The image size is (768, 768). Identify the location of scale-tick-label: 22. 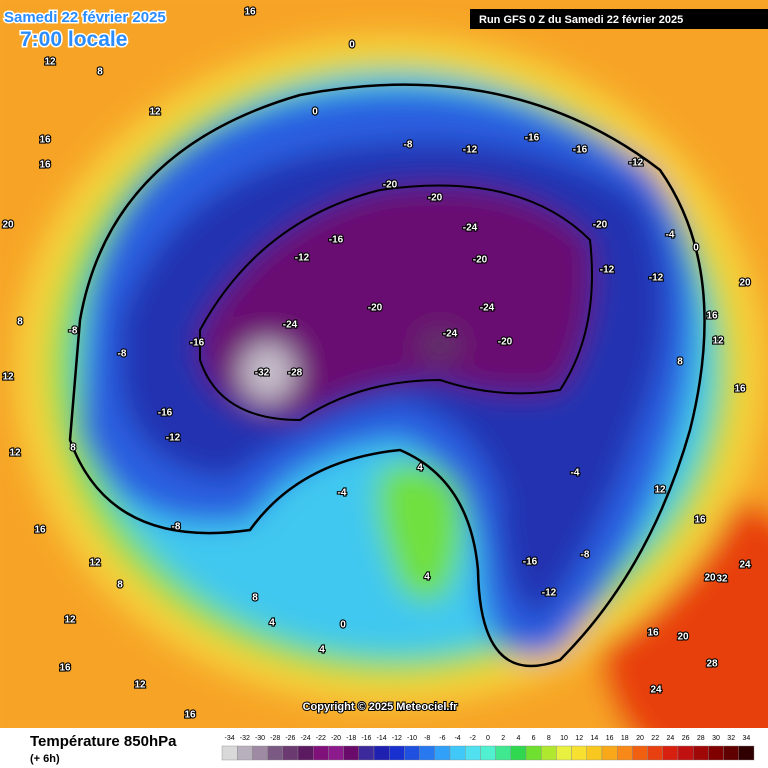
(655, 738).